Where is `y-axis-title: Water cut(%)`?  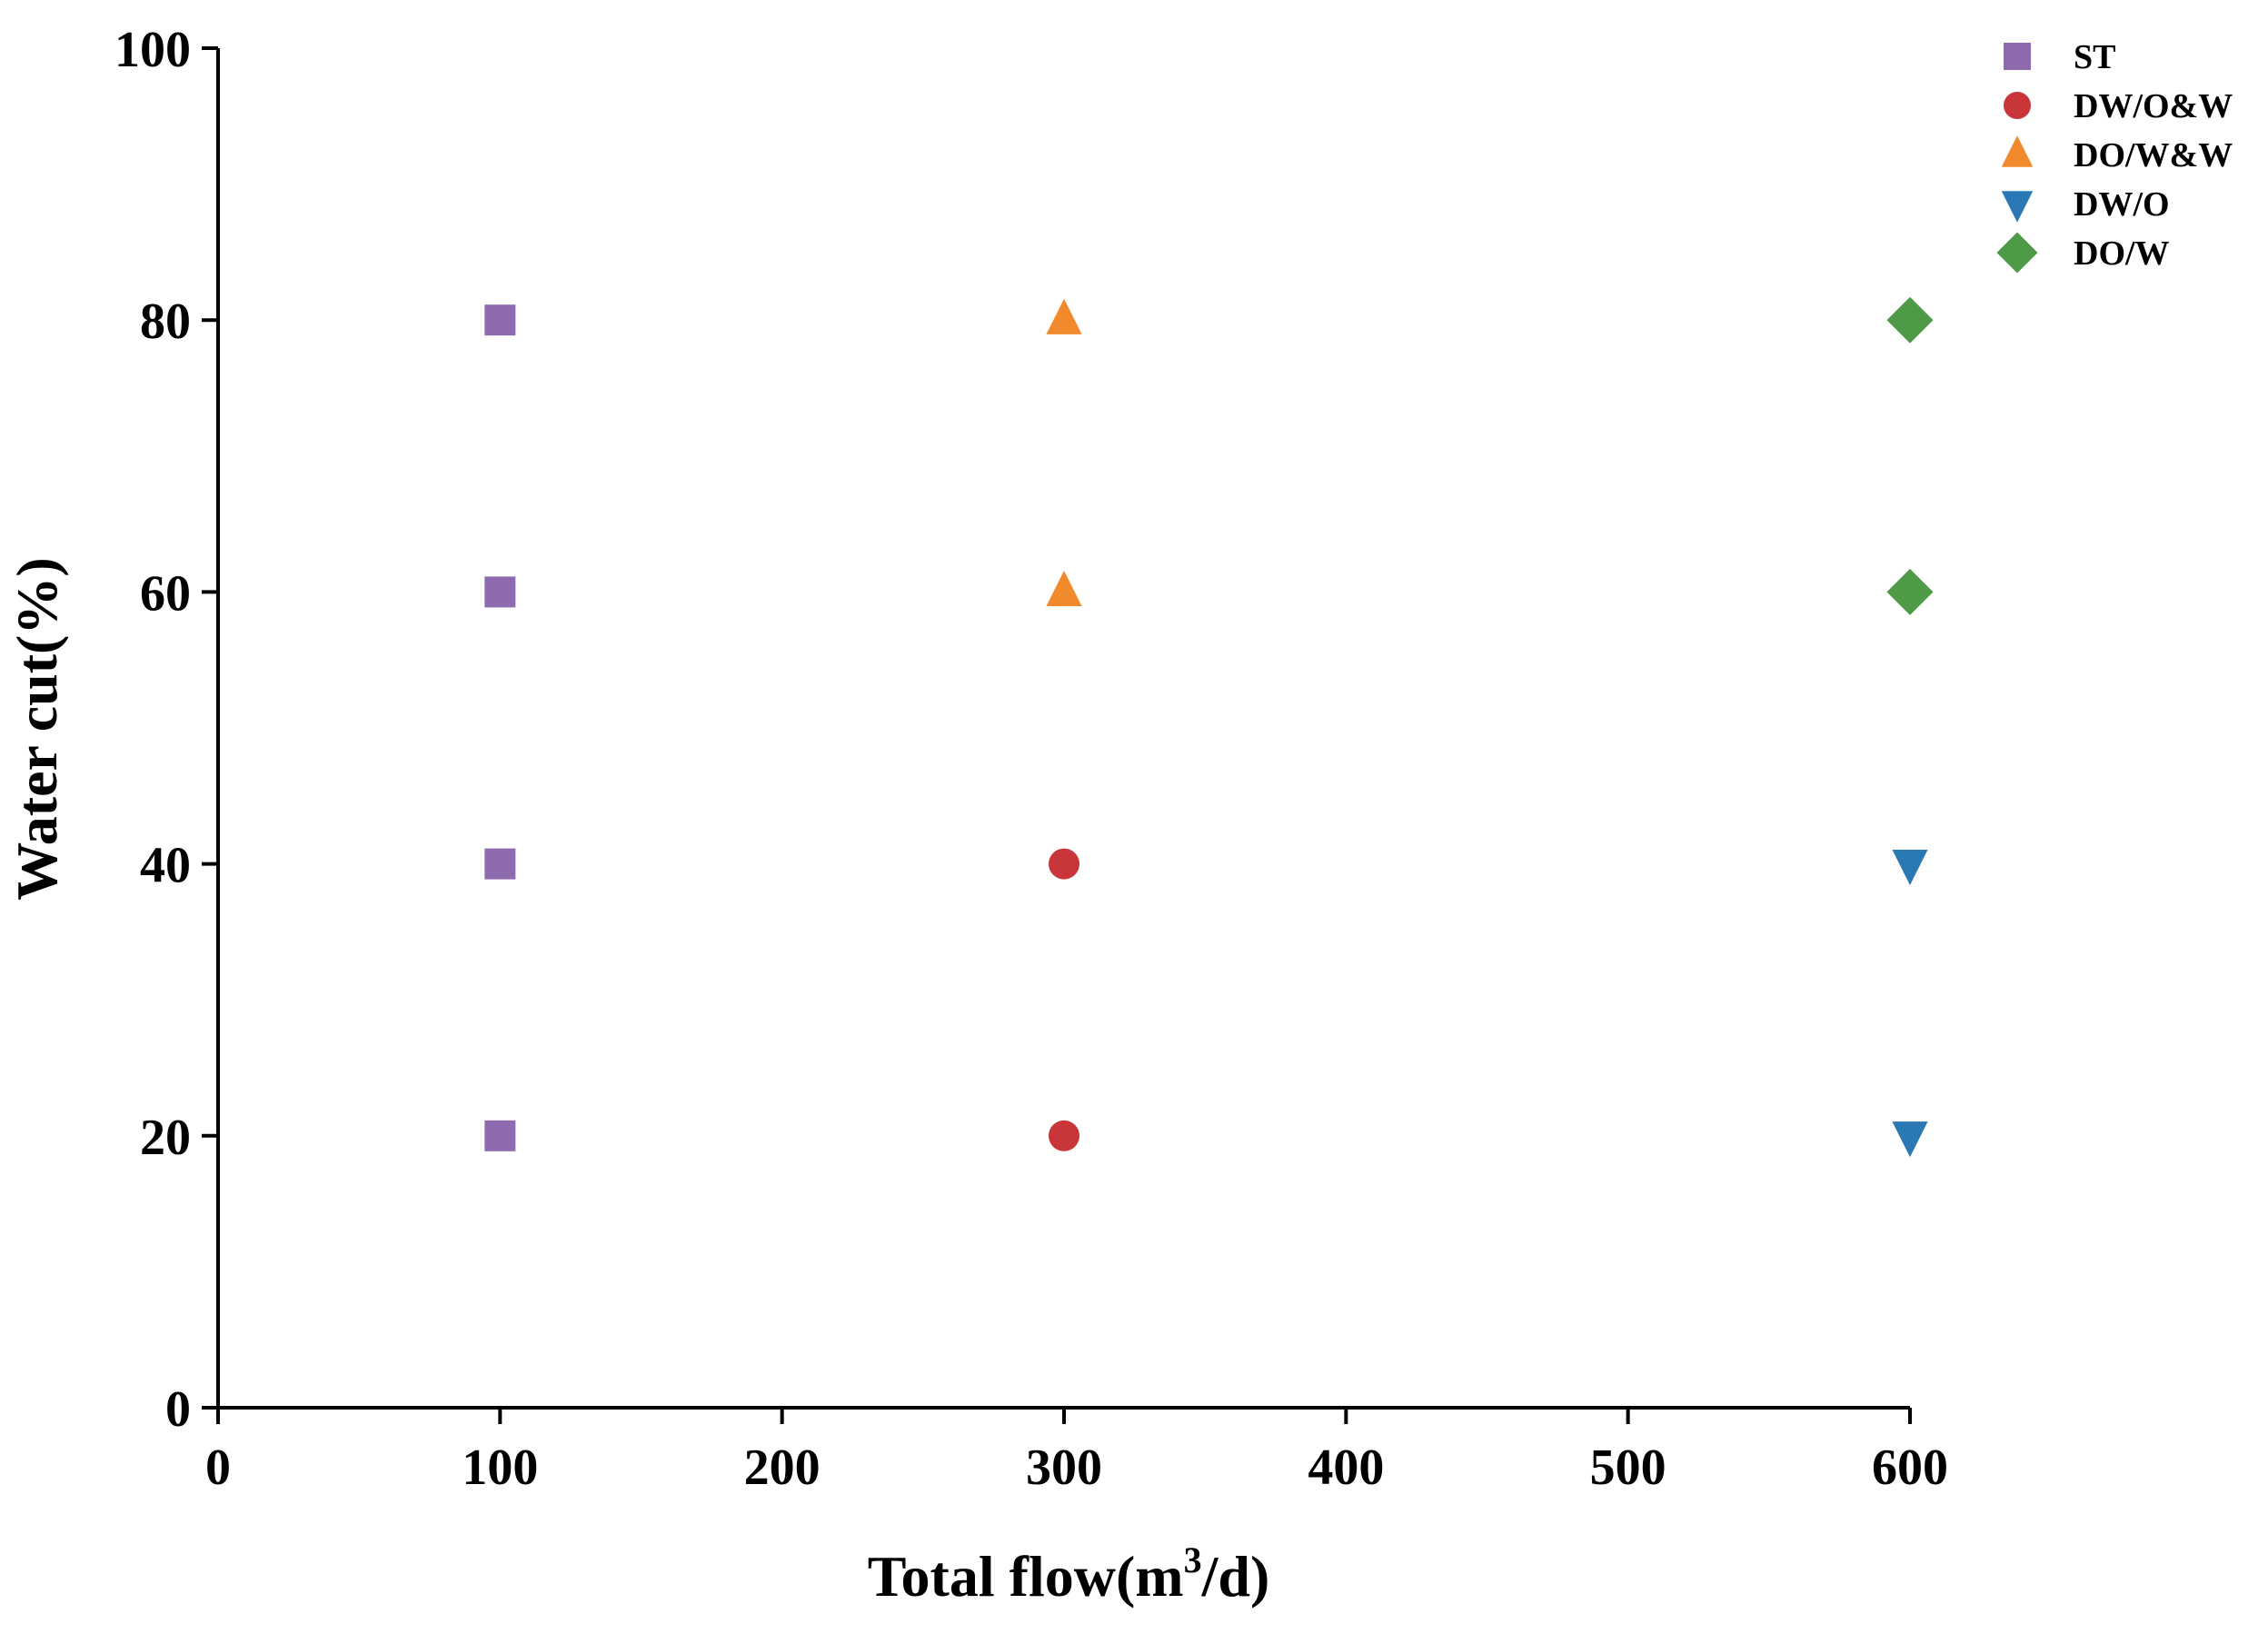 y-axis-title: Water cut(%) is located at coordinates (37, 728).